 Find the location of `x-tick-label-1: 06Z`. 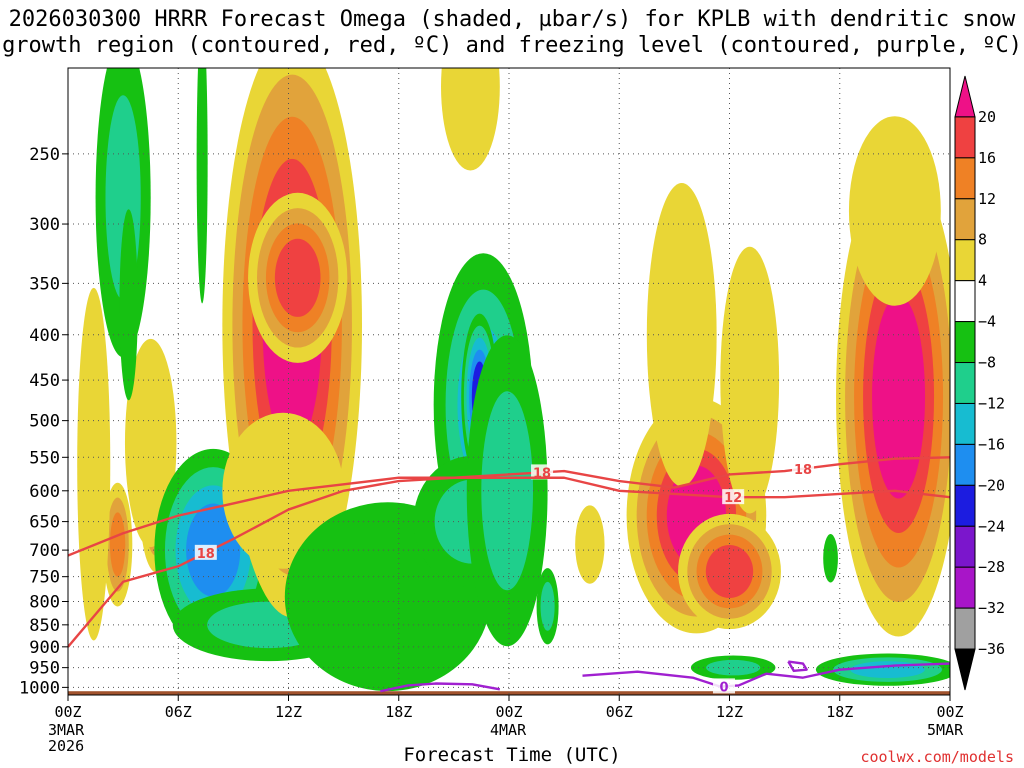

x-tick-label-1: 06Z is located at coordinates (178, 712).